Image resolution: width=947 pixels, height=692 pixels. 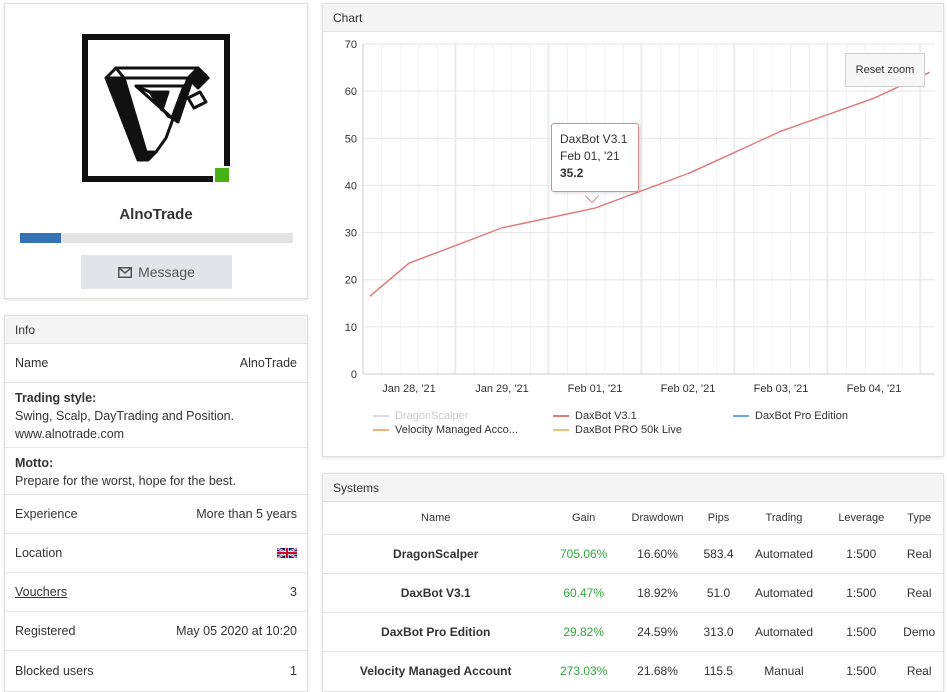 I want to click on column-header: Gain, so click(x=583, y=518).